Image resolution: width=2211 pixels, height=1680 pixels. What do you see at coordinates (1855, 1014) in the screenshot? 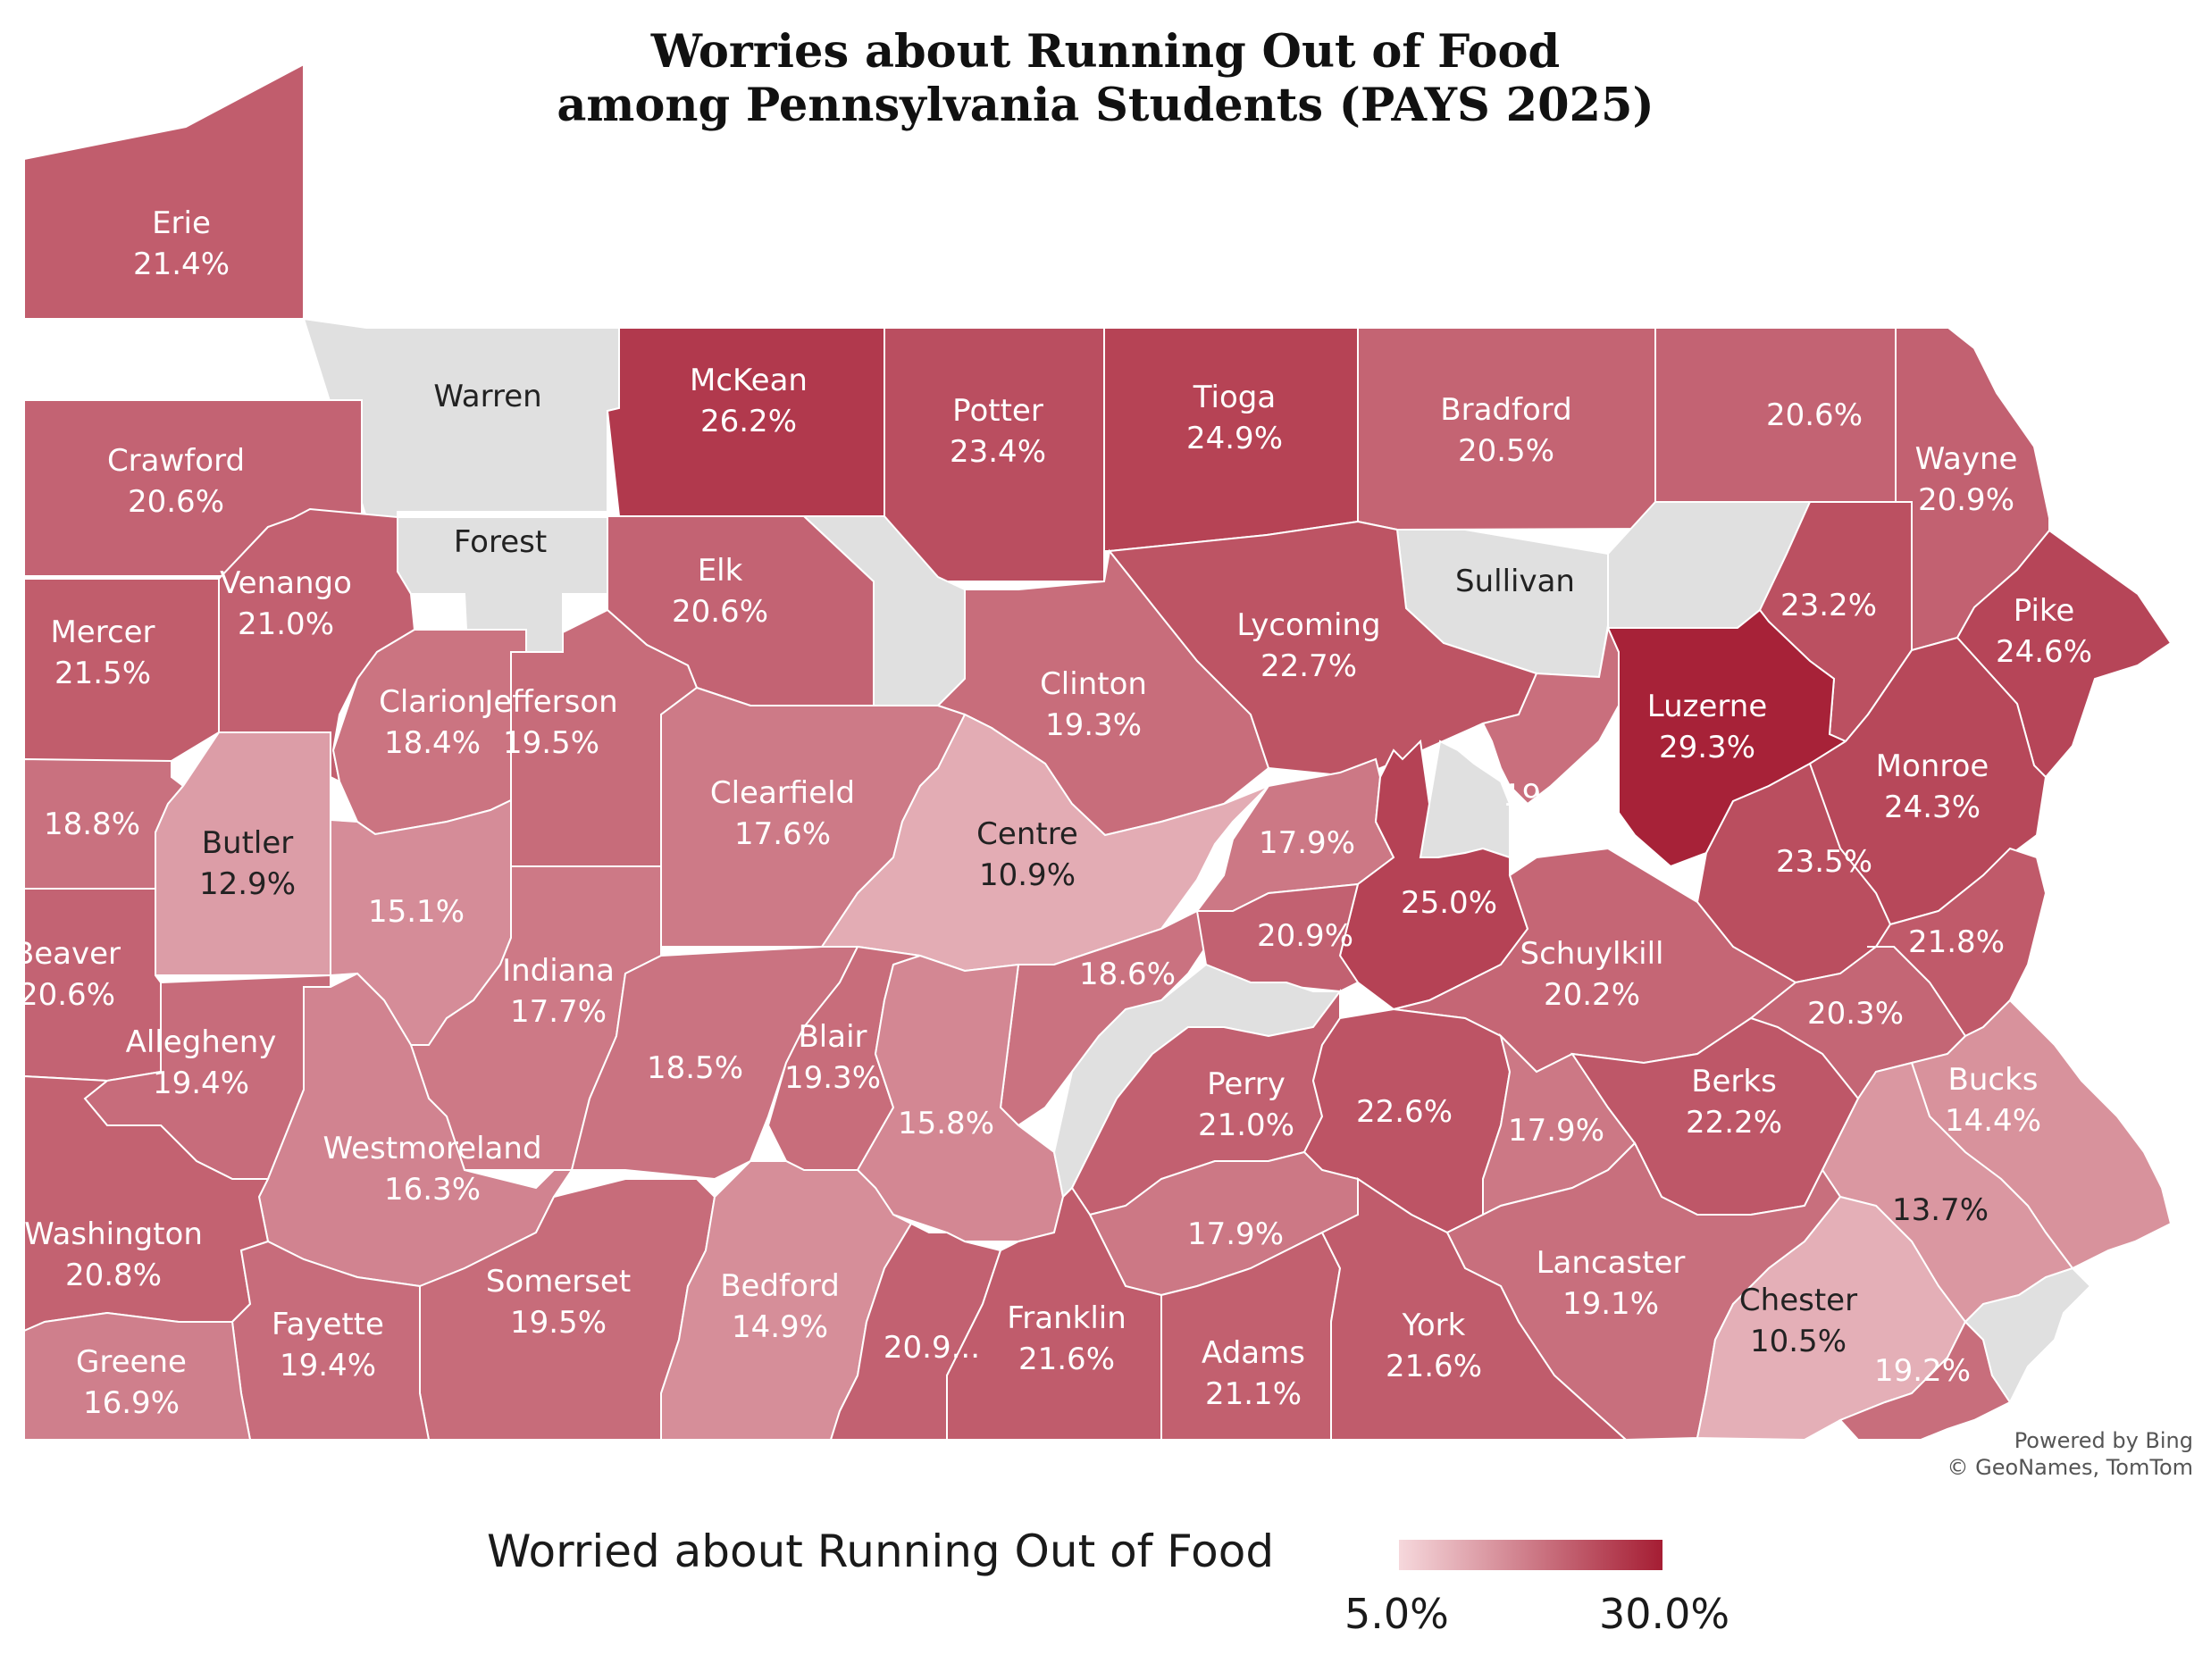
I see `county-lehigh-value-label: 20.3%` at bounding box center [1855, 1014].